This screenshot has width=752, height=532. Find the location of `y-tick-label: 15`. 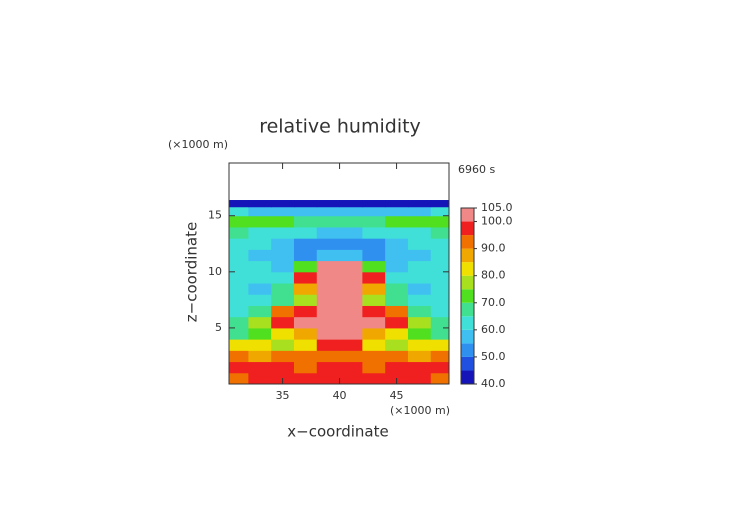

y-tick-label: 15 is located at coordinates (215, 215).